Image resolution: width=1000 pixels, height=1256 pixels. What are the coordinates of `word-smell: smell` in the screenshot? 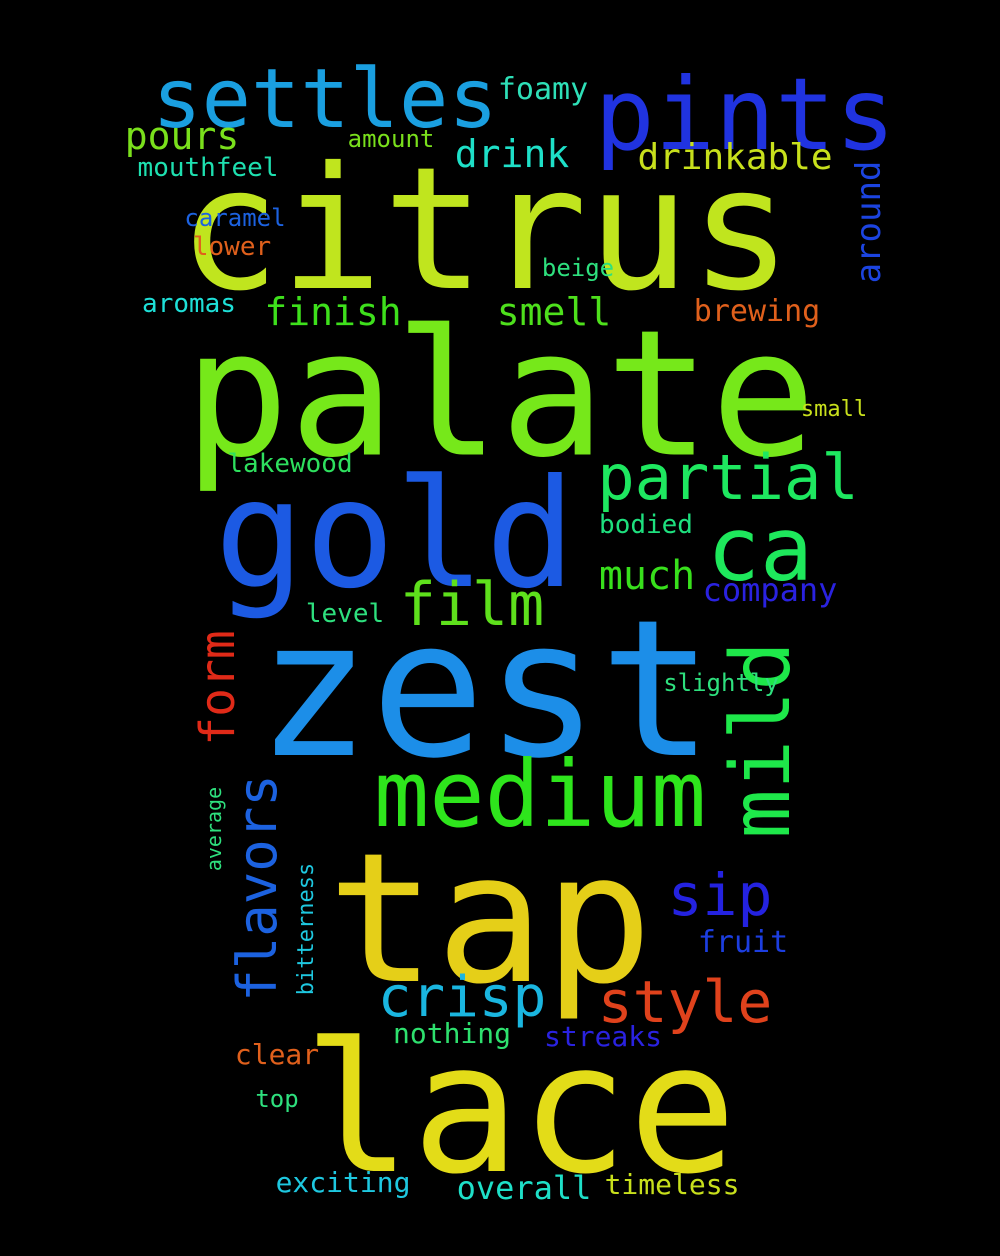 It's located at (554, 312).